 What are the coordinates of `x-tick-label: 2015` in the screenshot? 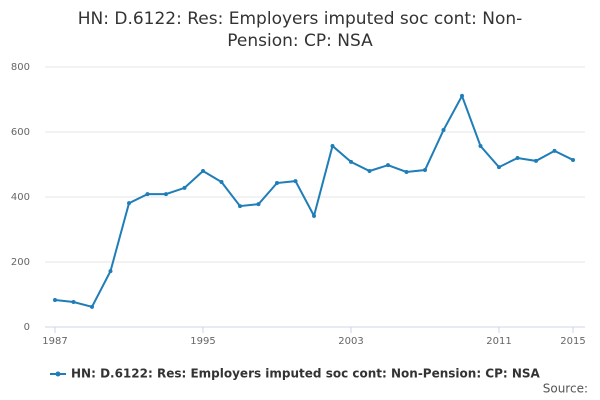 It's located at (572, 341).